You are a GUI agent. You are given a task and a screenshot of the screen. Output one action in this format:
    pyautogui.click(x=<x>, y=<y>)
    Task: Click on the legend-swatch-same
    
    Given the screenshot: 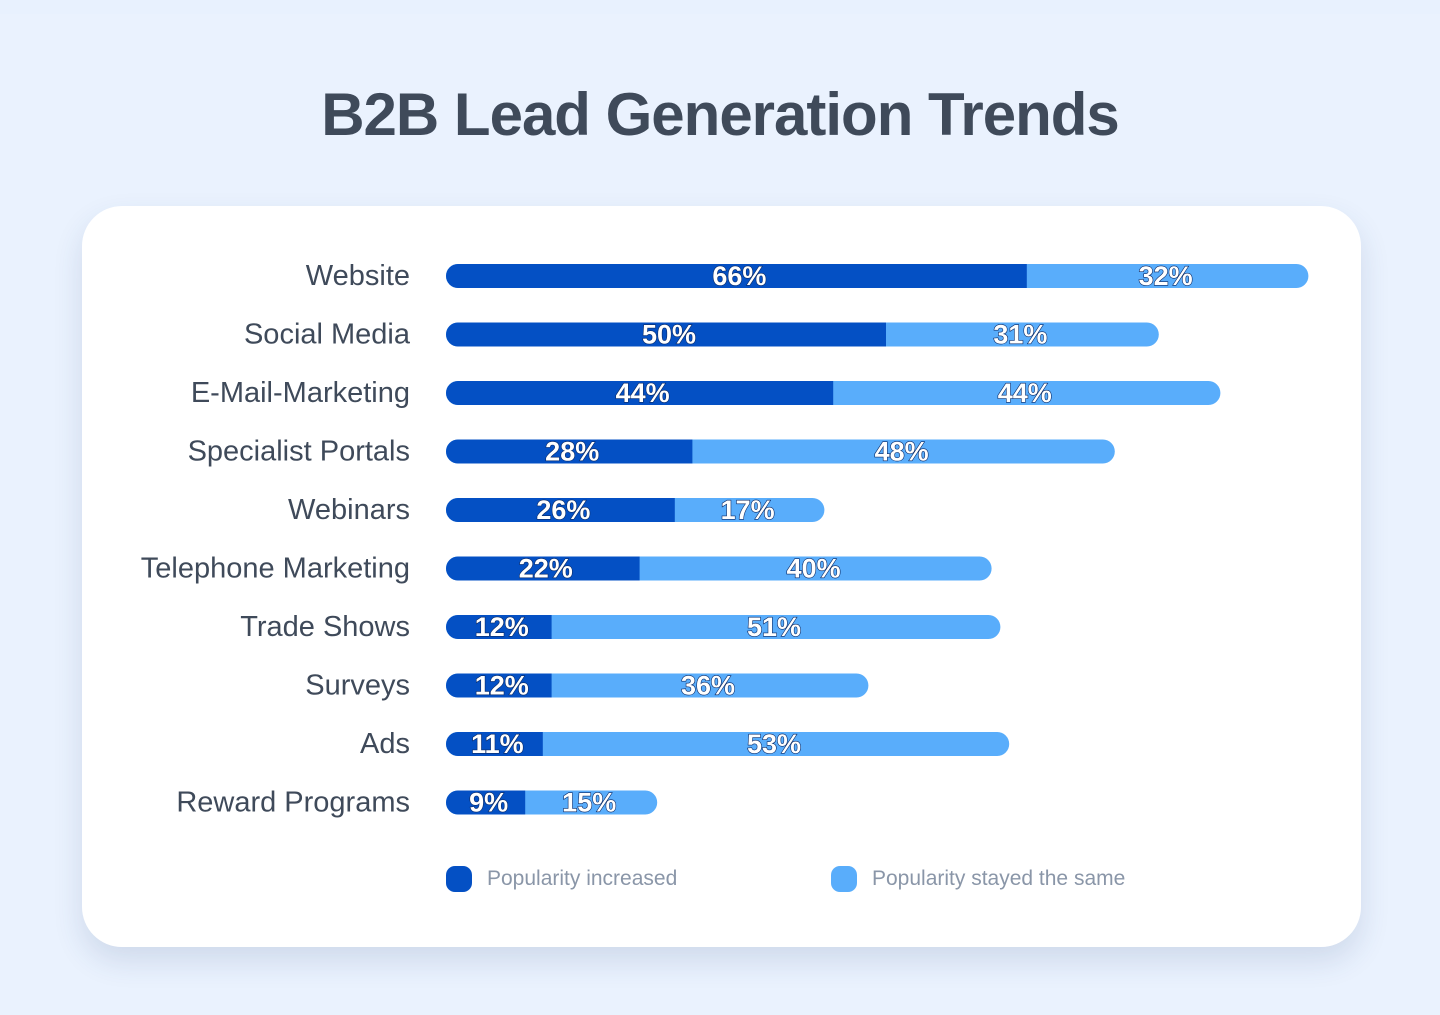 What is the action you would take?
    pyautogui.click(x=844, y=879)
    